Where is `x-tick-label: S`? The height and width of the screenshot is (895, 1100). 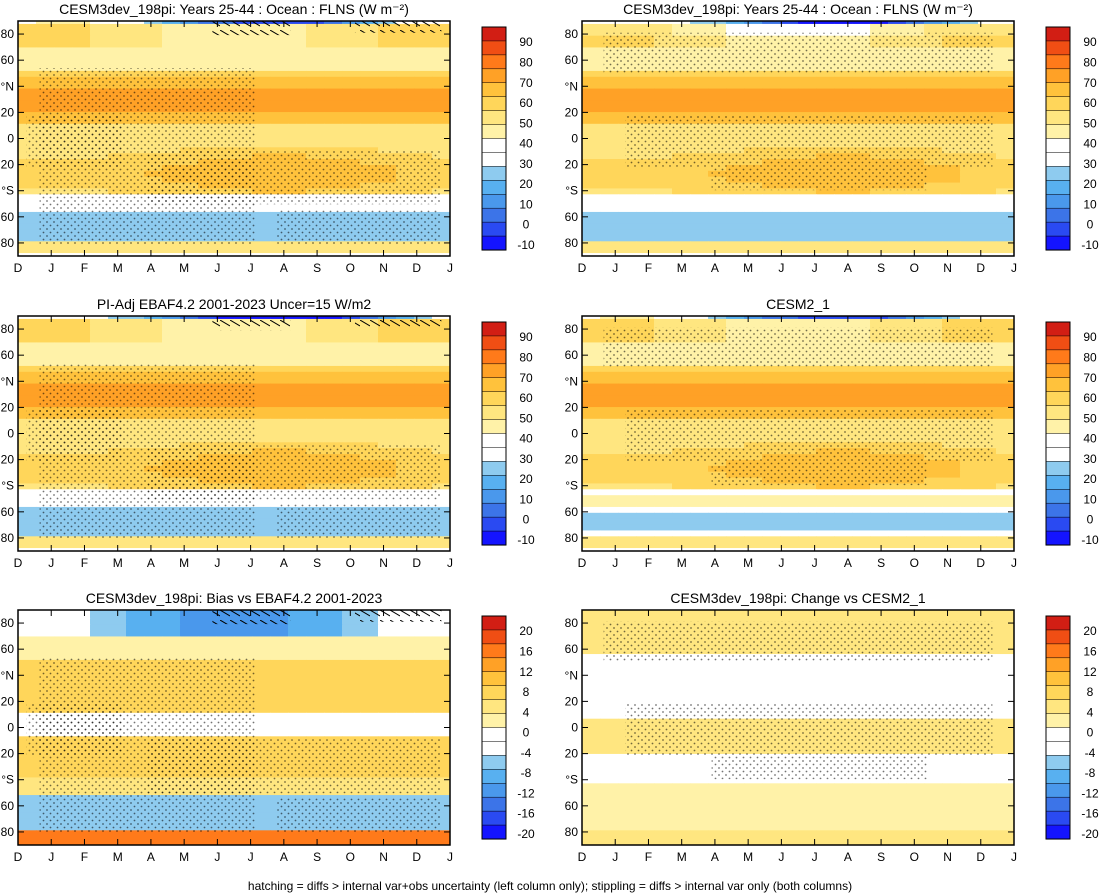
x-tick-label: S is located at coordinates (881, 563).